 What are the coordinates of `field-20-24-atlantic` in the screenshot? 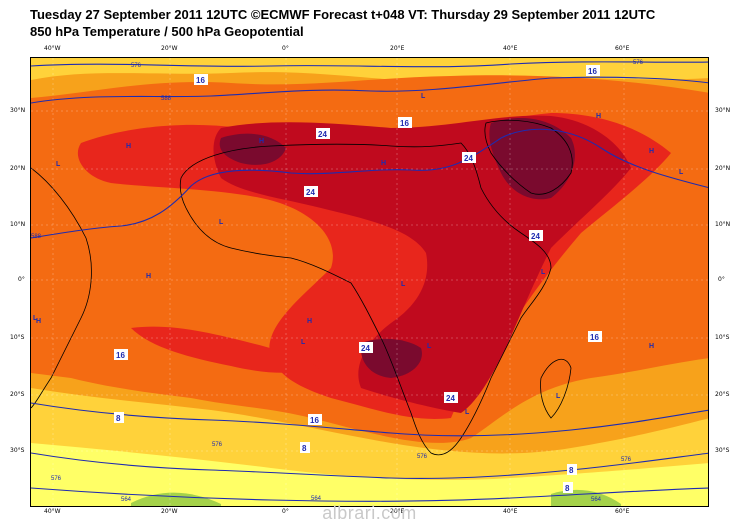 It's located at (226, 349).